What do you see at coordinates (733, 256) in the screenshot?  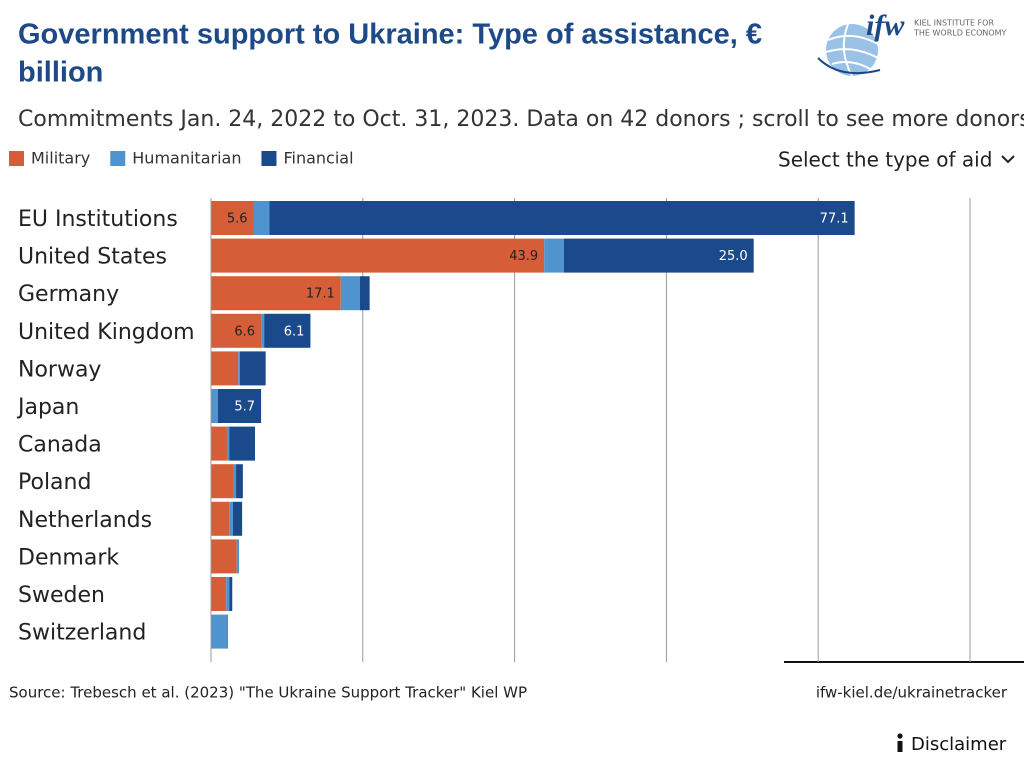 I see `value-label: 25.0` at bounding box center [733, 256].